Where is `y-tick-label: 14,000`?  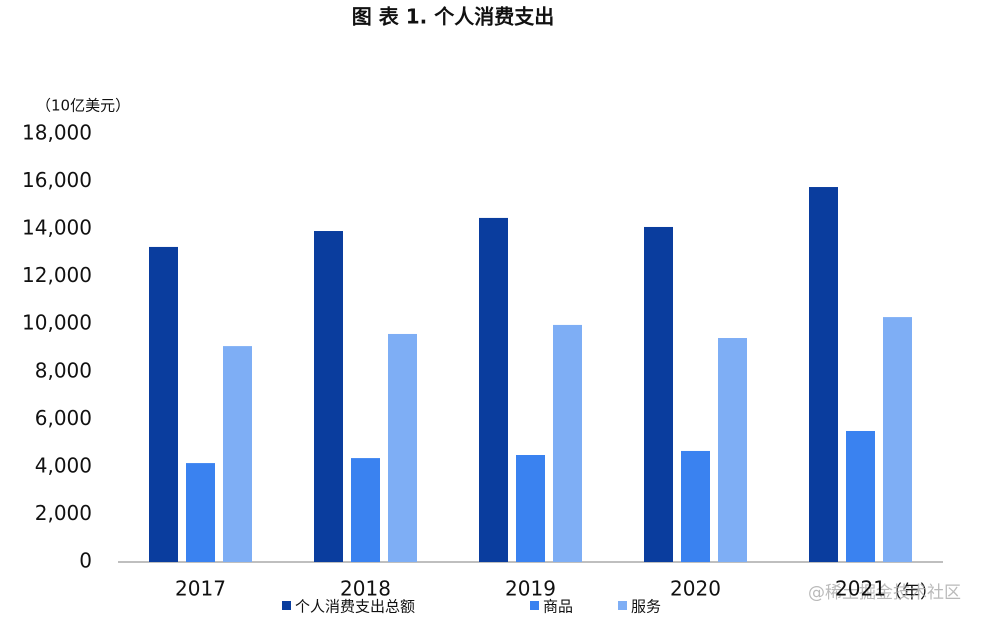
y-tick-label: 14,000 is located at coordinates (57, 228).